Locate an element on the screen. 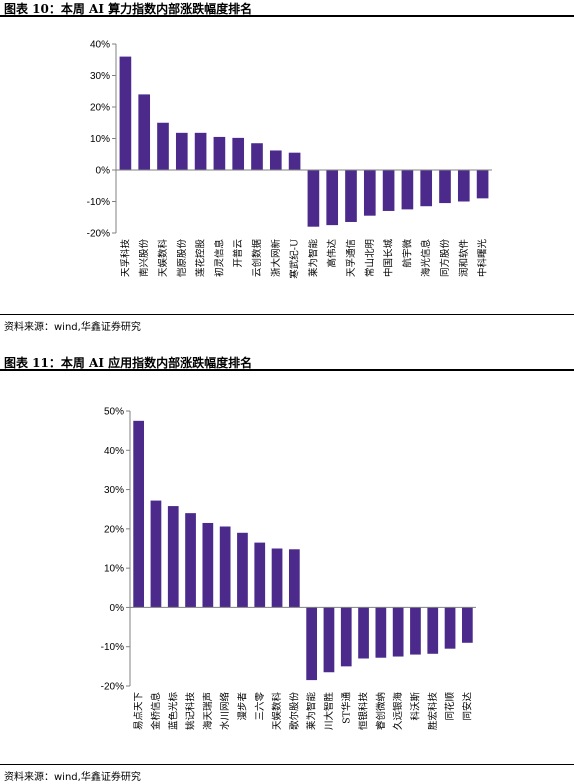 This screenshot has height=784, width=574. category-label: 姚记科技 is located at coordinates (191, 711).